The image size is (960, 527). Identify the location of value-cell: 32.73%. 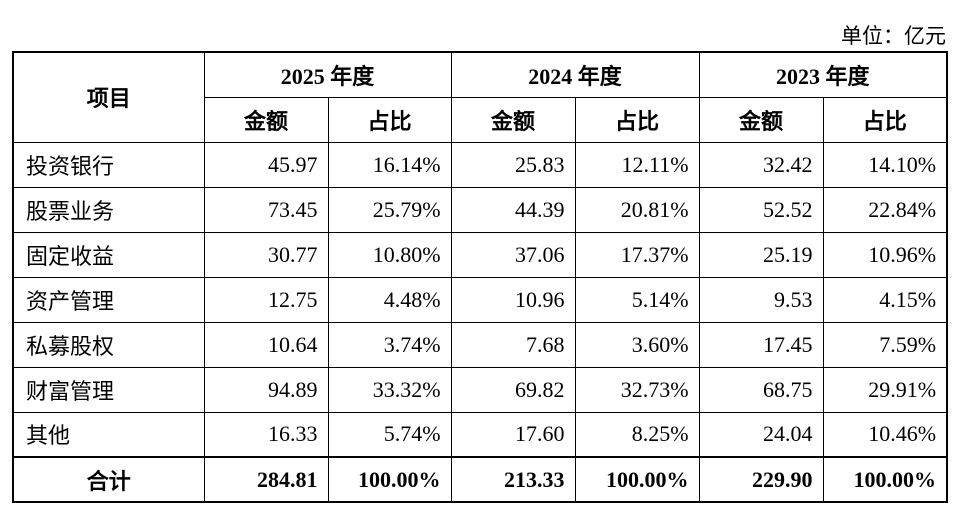
(637, 389).